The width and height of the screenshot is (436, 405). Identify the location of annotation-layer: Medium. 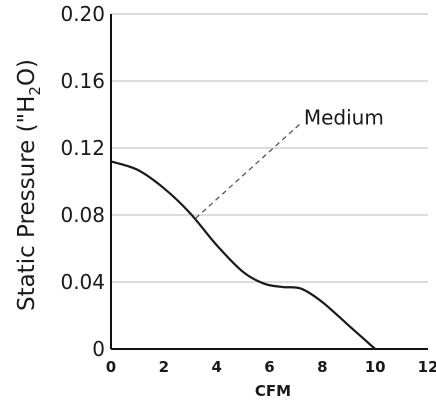
(289, 162).